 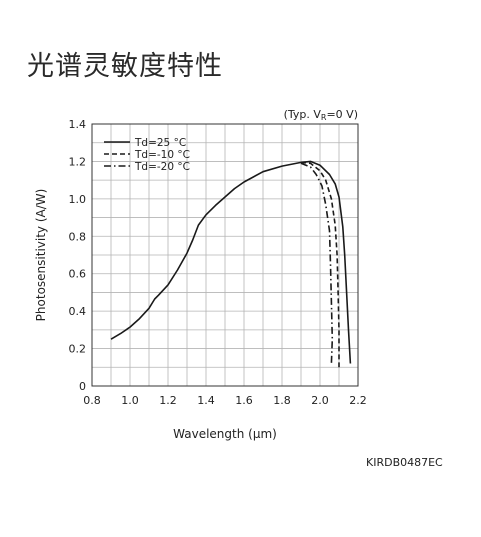 I want to click on x-tick-label: 1.4, so click(x=206, y=400).